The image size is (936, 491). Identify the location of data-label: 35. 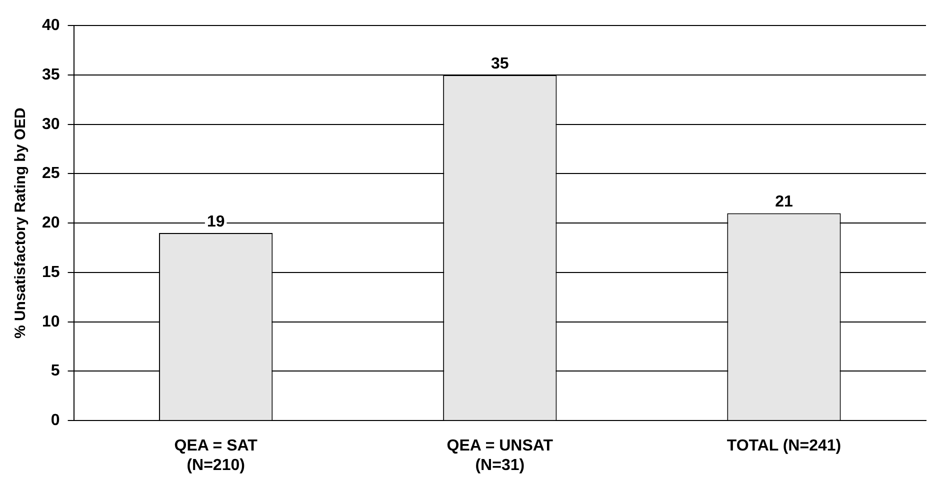
(500, 63).